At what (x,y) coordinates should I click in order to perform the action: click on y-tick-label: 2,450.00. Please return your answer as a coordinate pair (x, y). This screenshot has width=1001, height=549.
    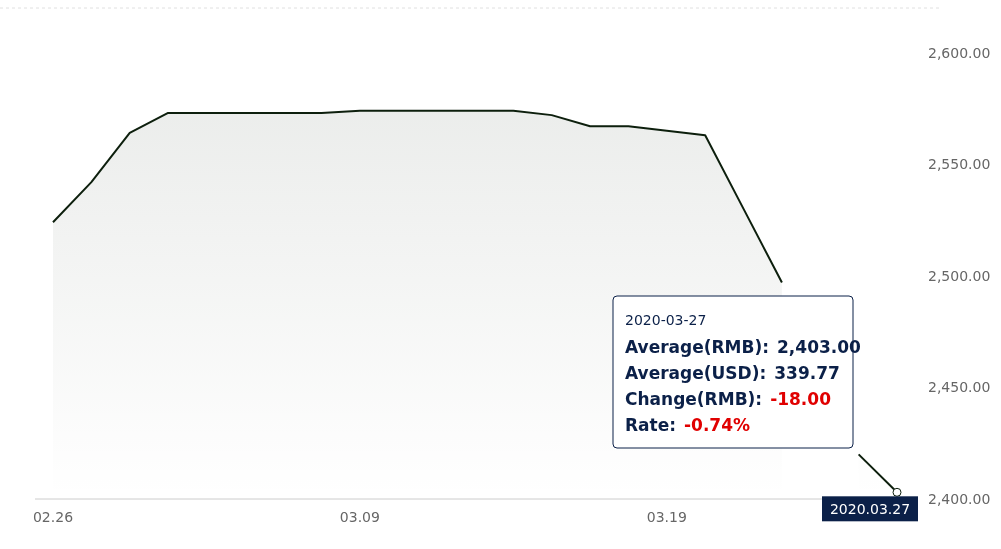
    Looking at the image, I should click on (959, 387).